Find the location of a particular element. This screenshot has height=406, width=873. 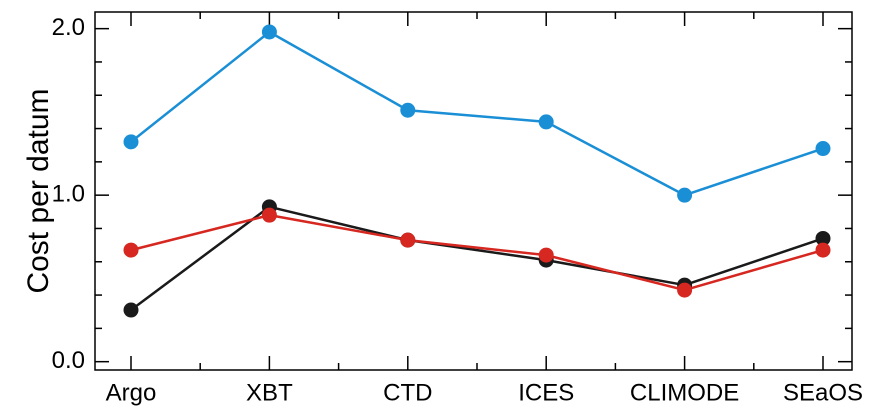

y-tick-label: 0.0 is located at coordinates (68, 360).